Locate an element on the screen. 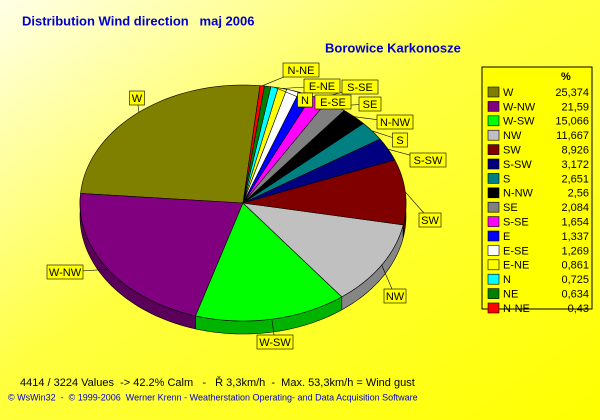 The width and height of the screenshot is (600, 420). legend-value: 11,667 is located at coordinates (572, 136).